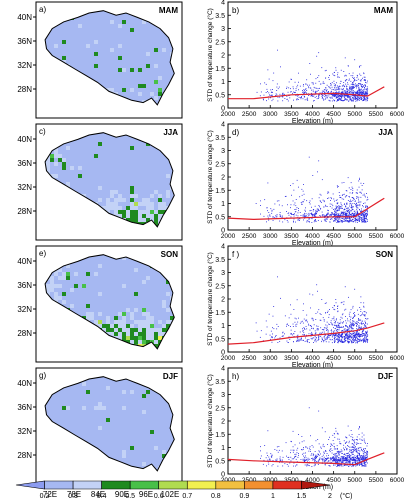 This screenshot has height=500, width=406. What do you see at coordinates (24, 261) in the screenshot?
I see `lat-tick-label: 40N` at bounding box center [24, 261].